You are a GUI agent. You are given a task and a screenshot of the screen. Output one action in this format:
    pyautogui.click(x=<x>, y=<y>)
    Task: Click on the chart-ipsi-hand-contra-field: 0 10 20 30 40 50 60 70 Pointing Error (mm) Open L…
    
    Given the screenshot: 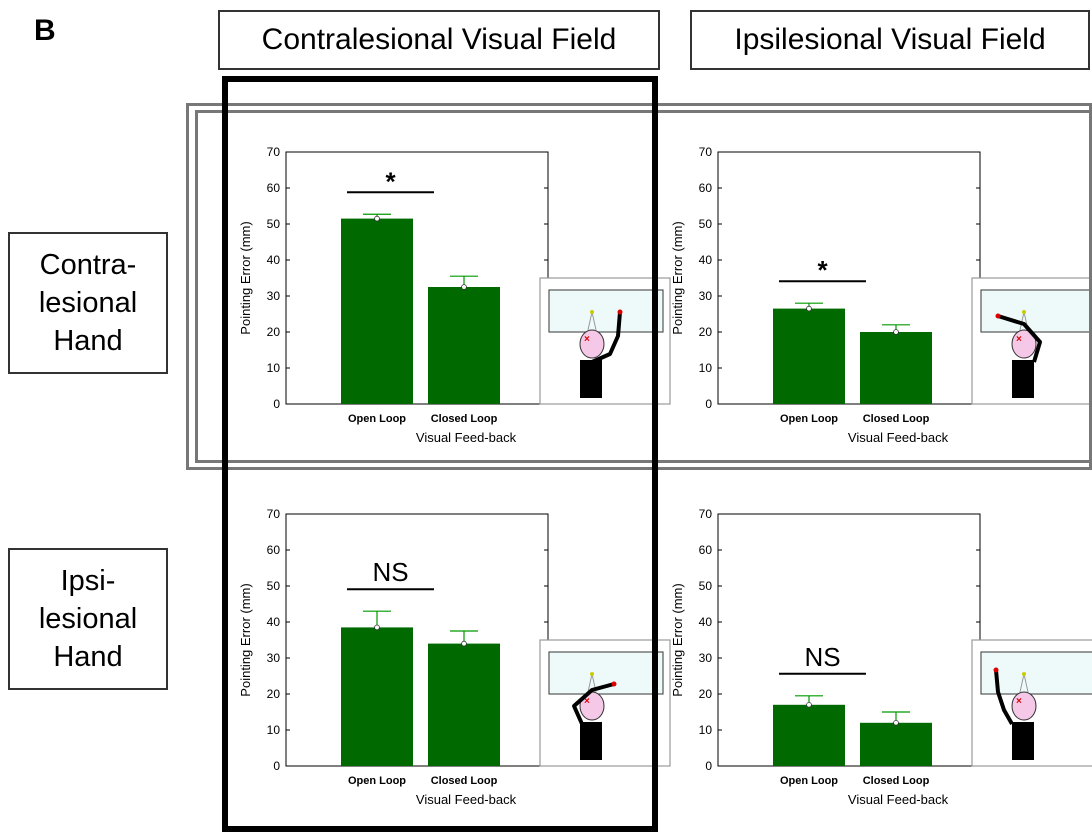 What is the action you would take?
    pyautogui.click(x=454, y=657)
    